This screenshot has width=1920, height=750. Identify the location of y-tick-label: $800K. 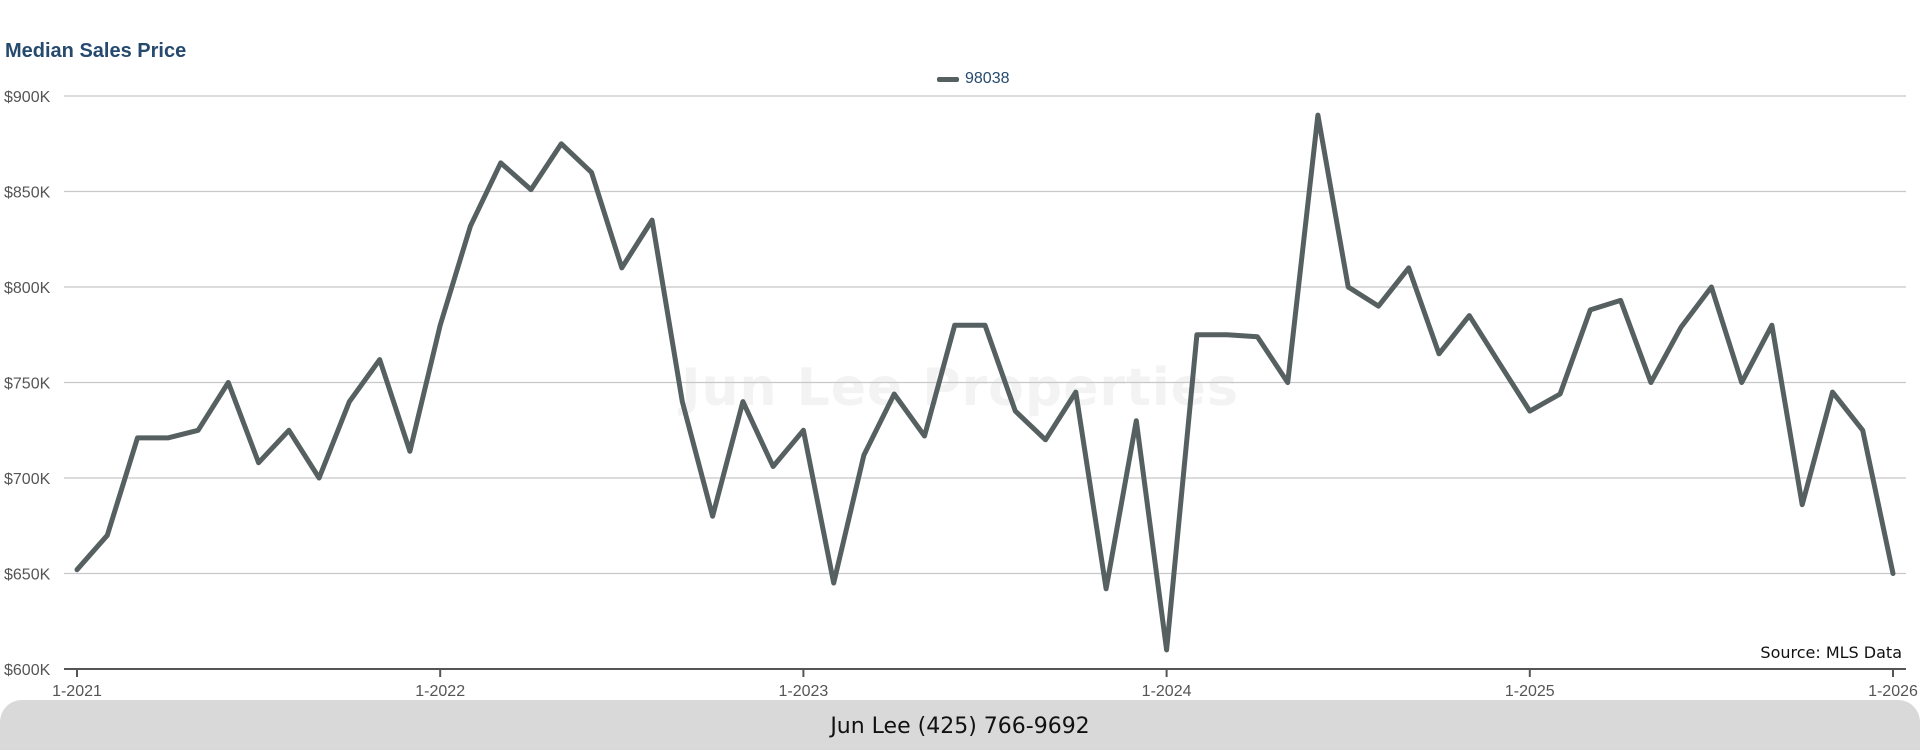
(27, 288).